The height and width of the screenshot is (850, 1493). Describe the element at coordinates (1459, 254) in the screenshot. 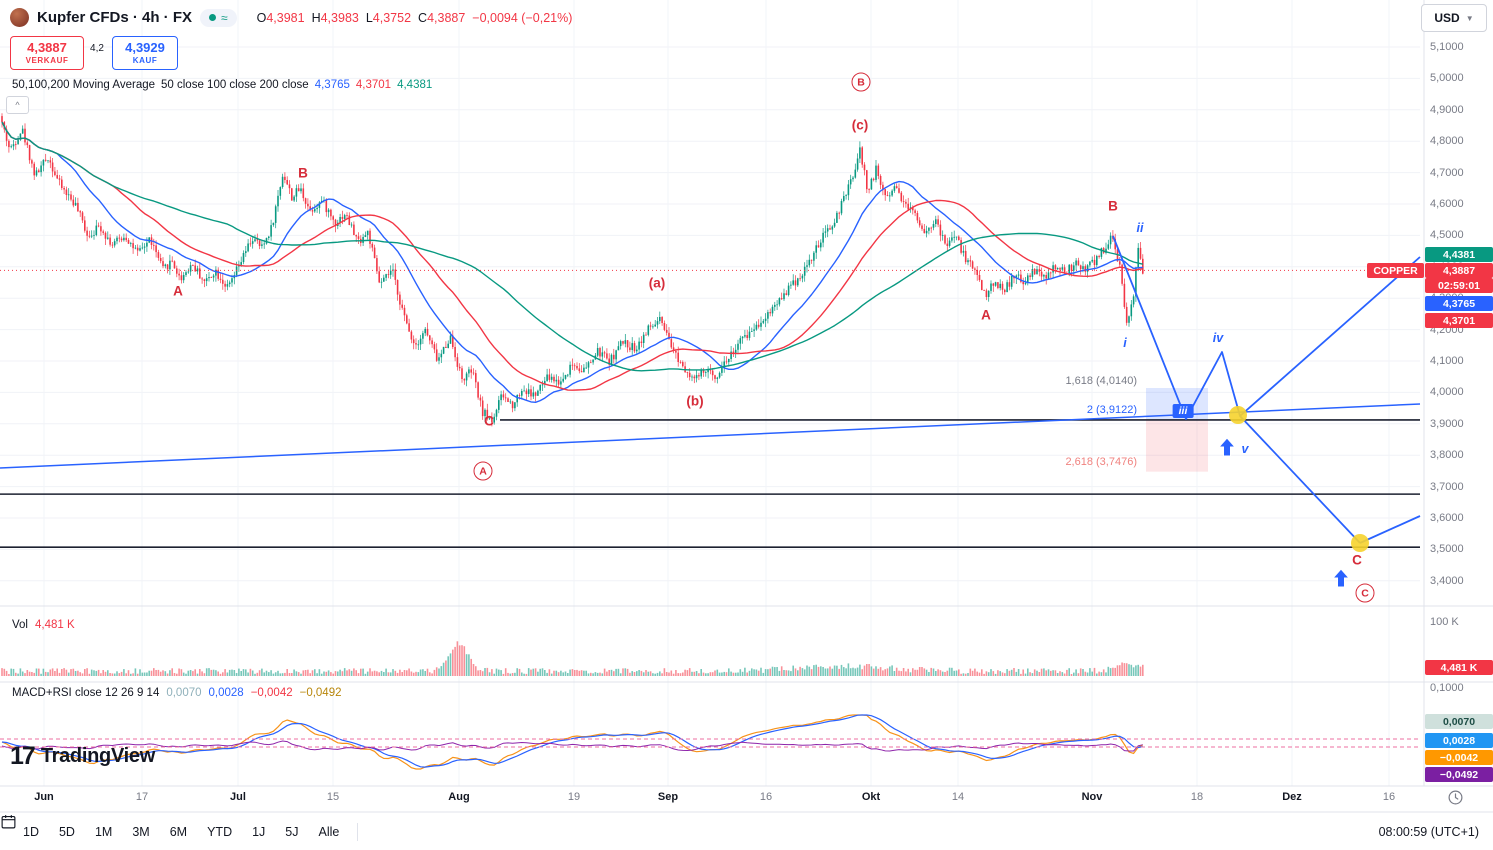

I see `axis-price-chip: 4,4381` at that location.